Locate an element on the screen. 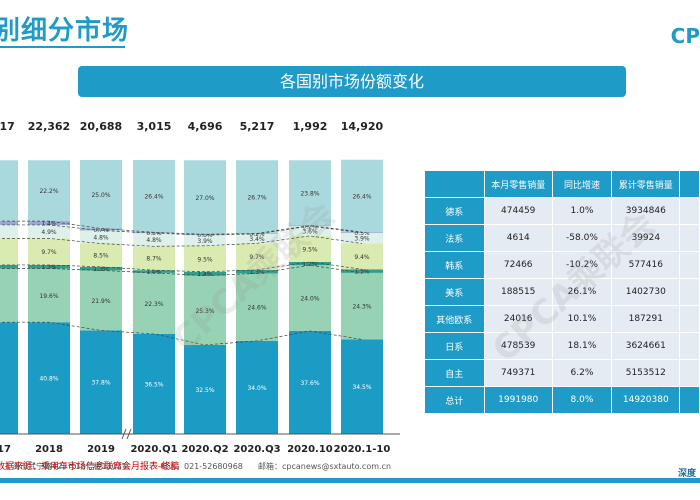 The image size is (700, 500). data-label: 1.0% is located at coordinates (154, 272).